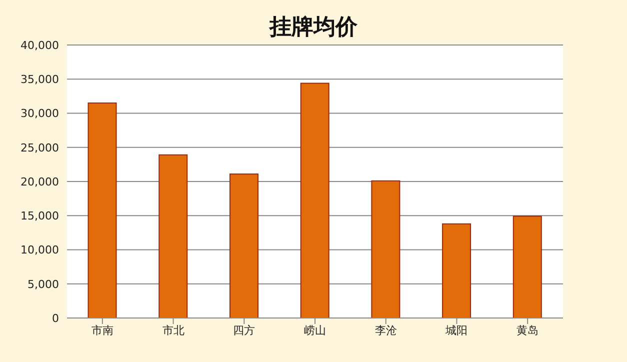  Describe the element at coordinates (173, 330) in the screenshot. I see `x-tick-label: 市北` at that location.